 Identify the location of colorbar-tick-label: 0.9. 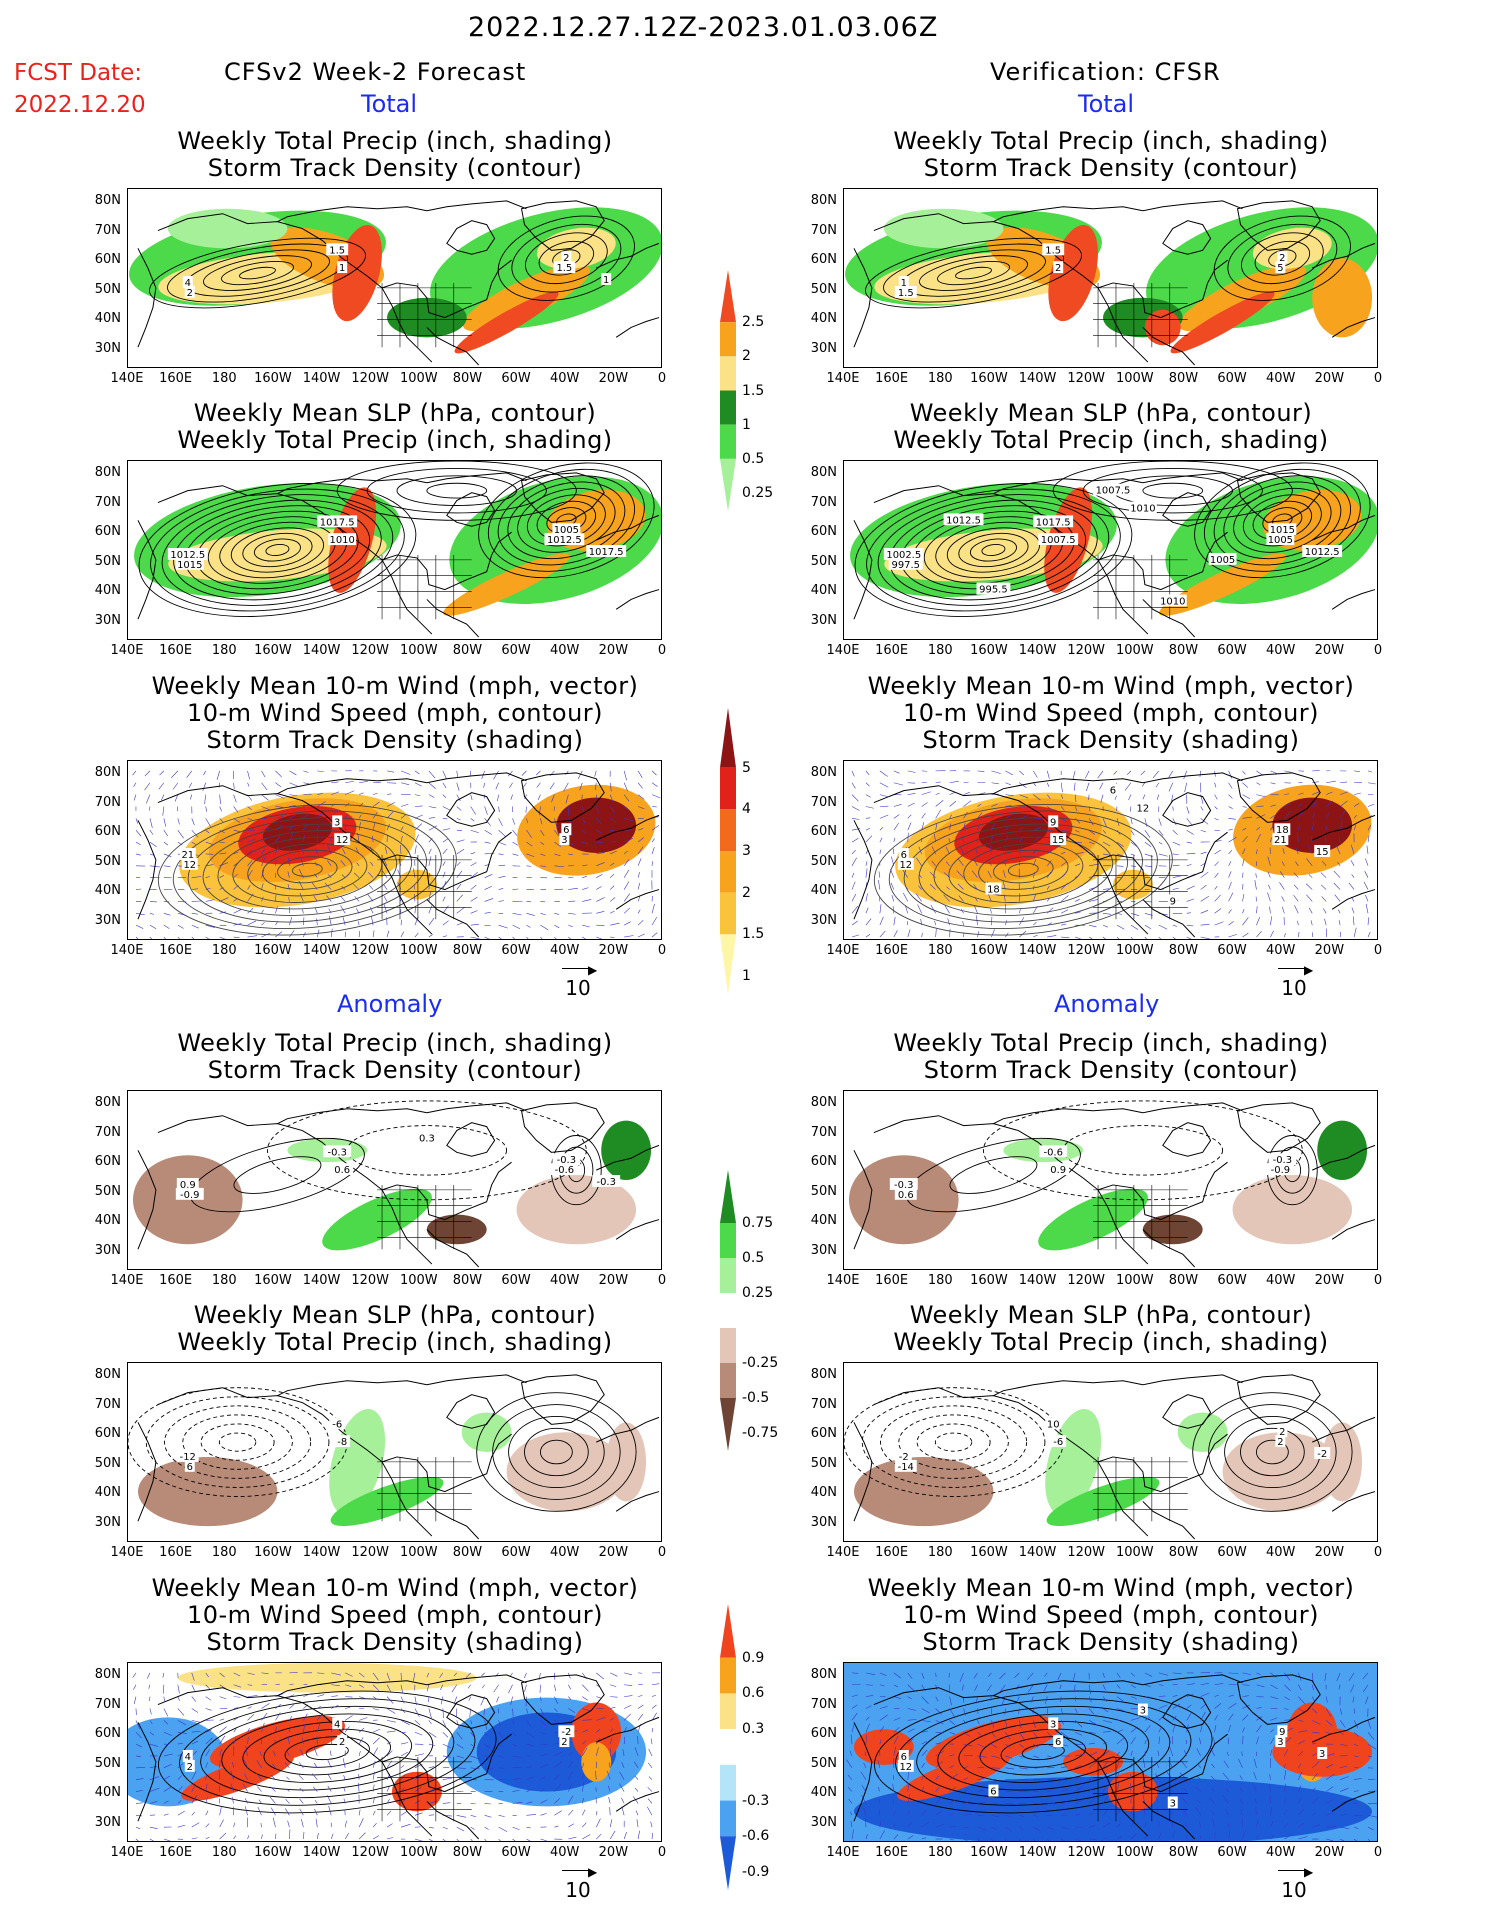
(753, 1657).